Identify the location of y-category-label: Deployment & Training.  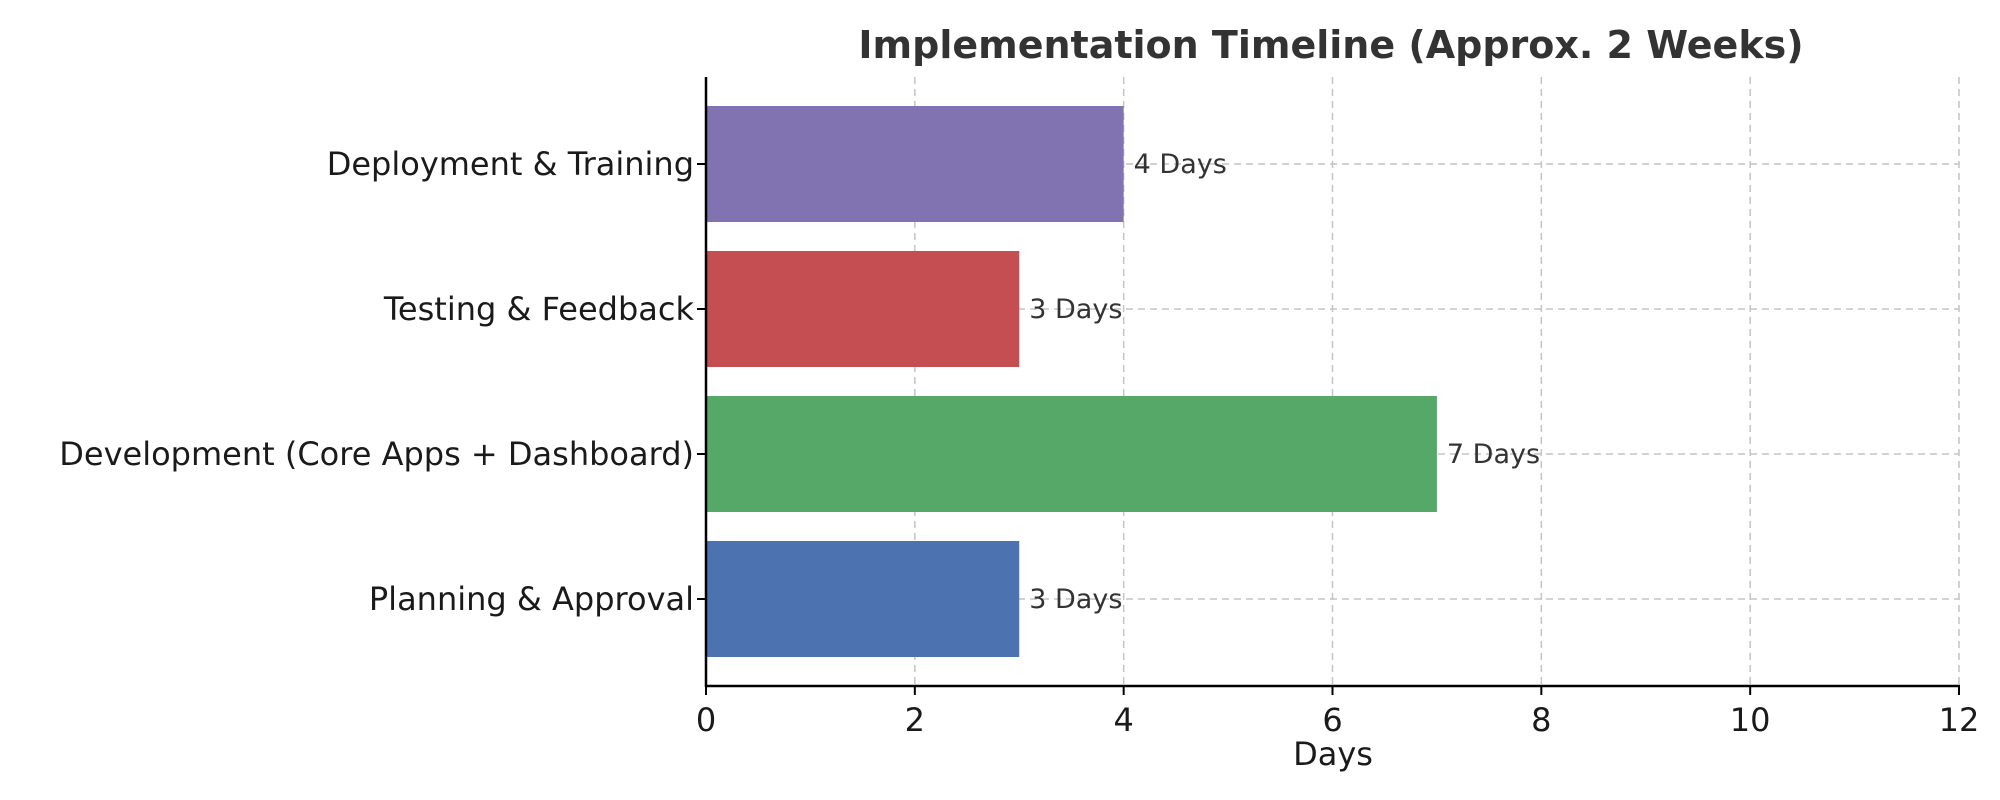
(510, 164).